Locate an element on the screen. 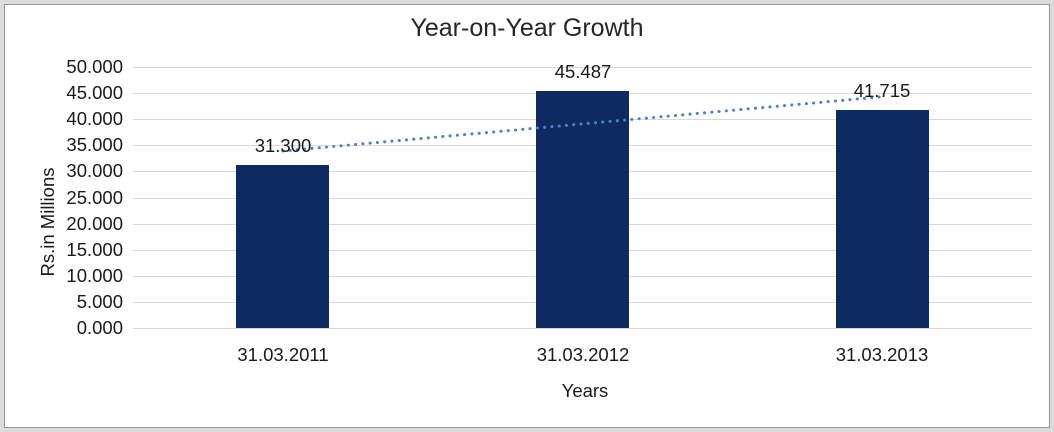 The image size is (1054, 432). y-tick-label: 25.000 is located at coordinates (94, 197).